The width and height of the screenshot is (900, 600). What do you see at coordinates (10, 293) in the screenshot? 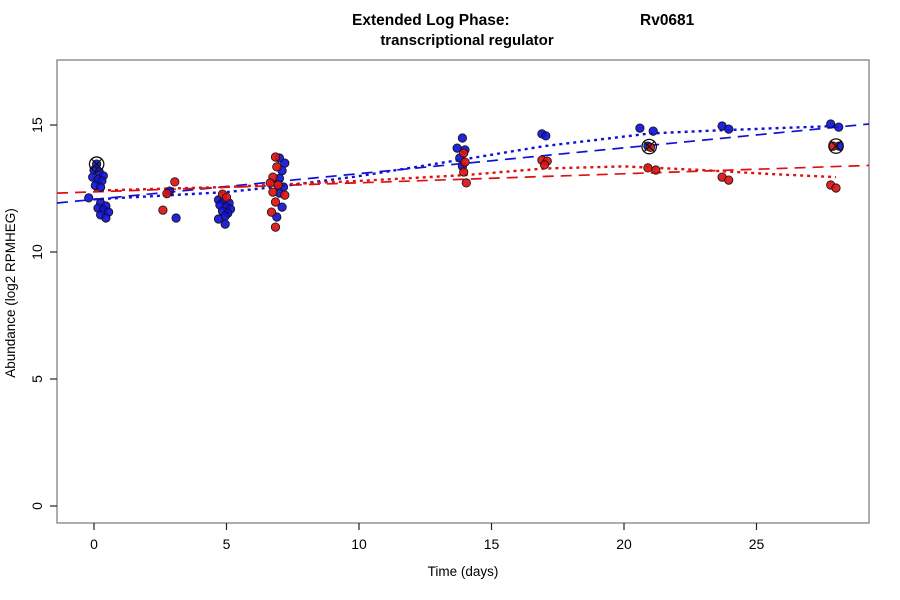
I see `y-axis-label: Abundance (log2 RPMHEG)` at bounding box center [10, 293].